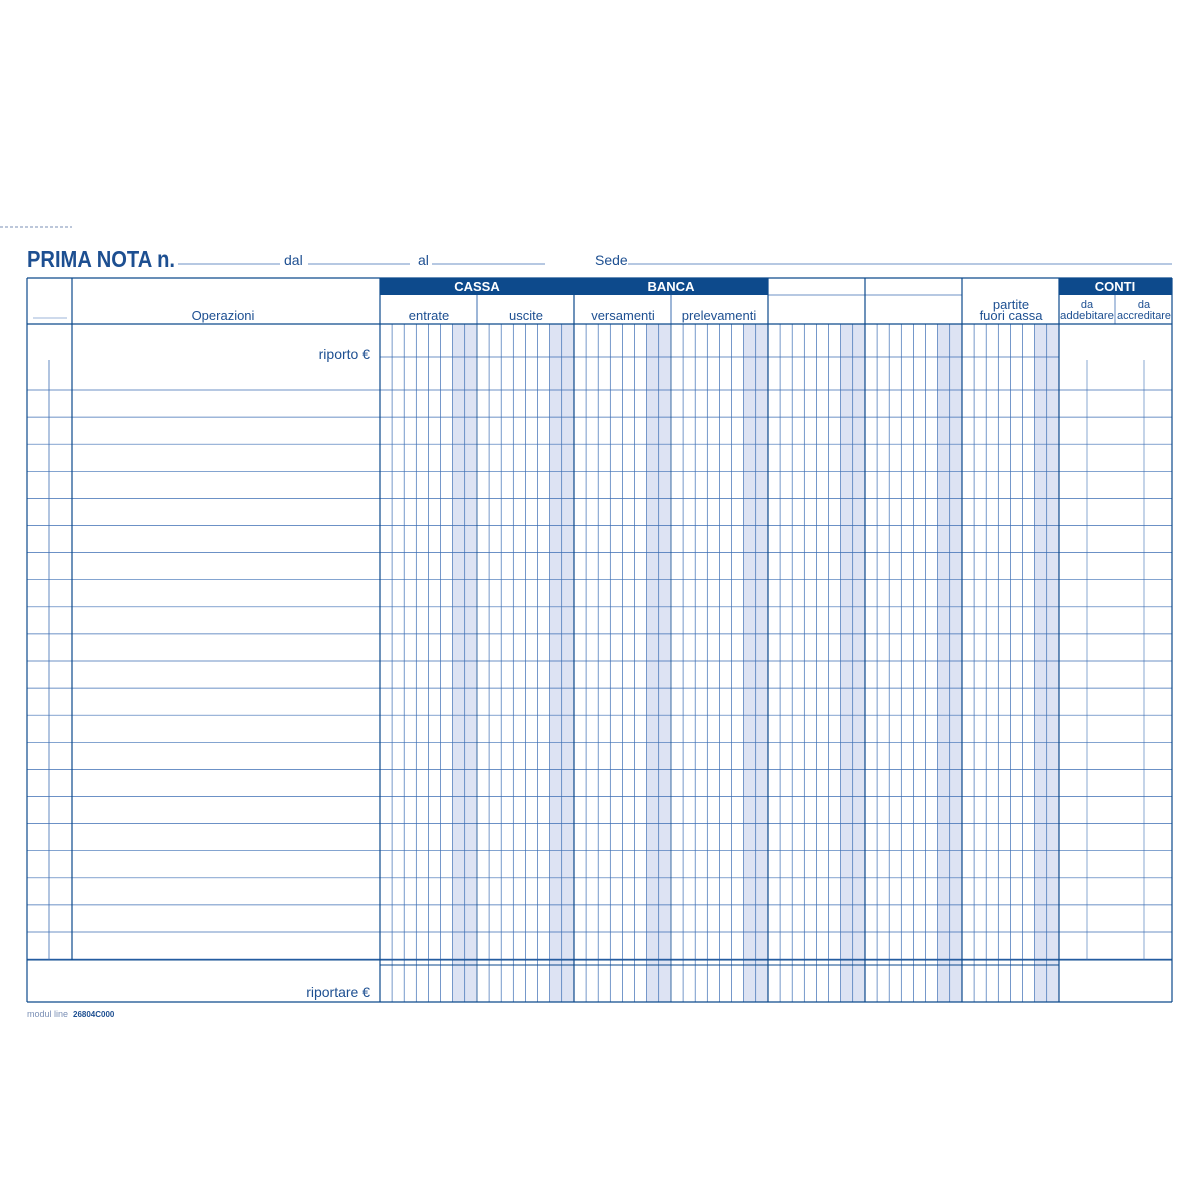  I want to click on versamenti-header: versamenti, so click(623, 315).